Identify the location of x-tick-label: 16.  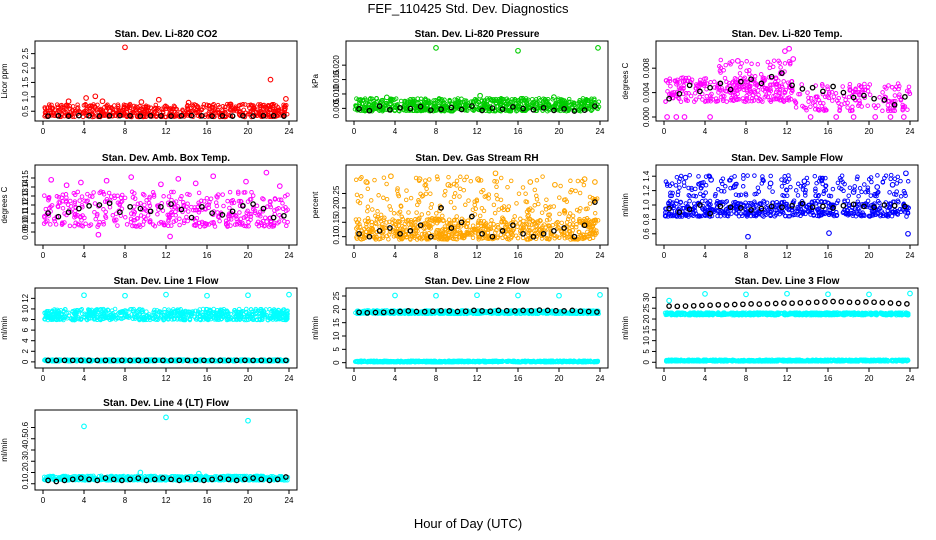
(828, 131).